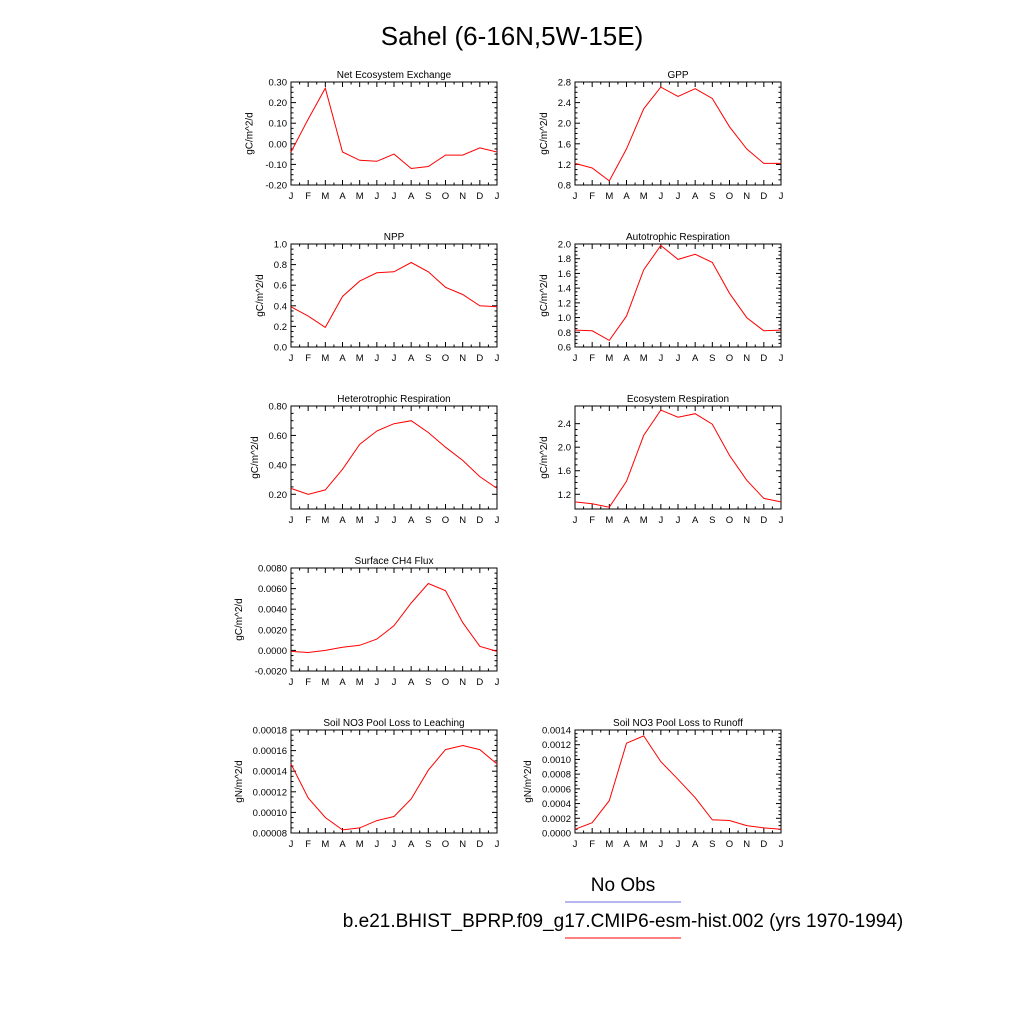 The height and width of the screenshot is (1024, 1024). I want to click on y-tick-label: 0.00014, so click(270, 772).